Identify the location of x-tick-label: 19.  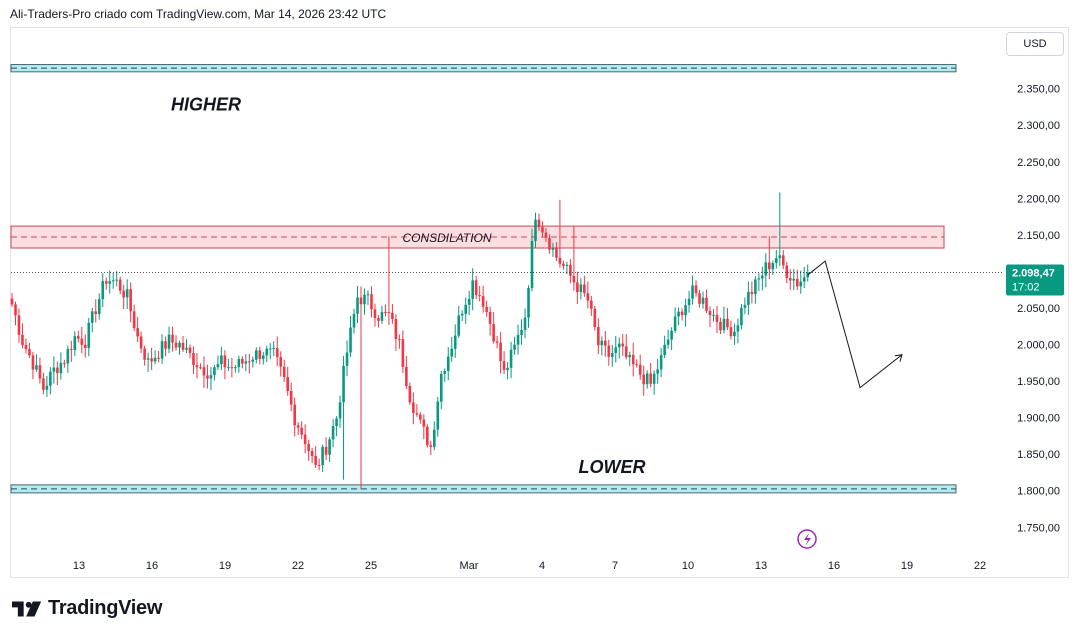
(225, 566).